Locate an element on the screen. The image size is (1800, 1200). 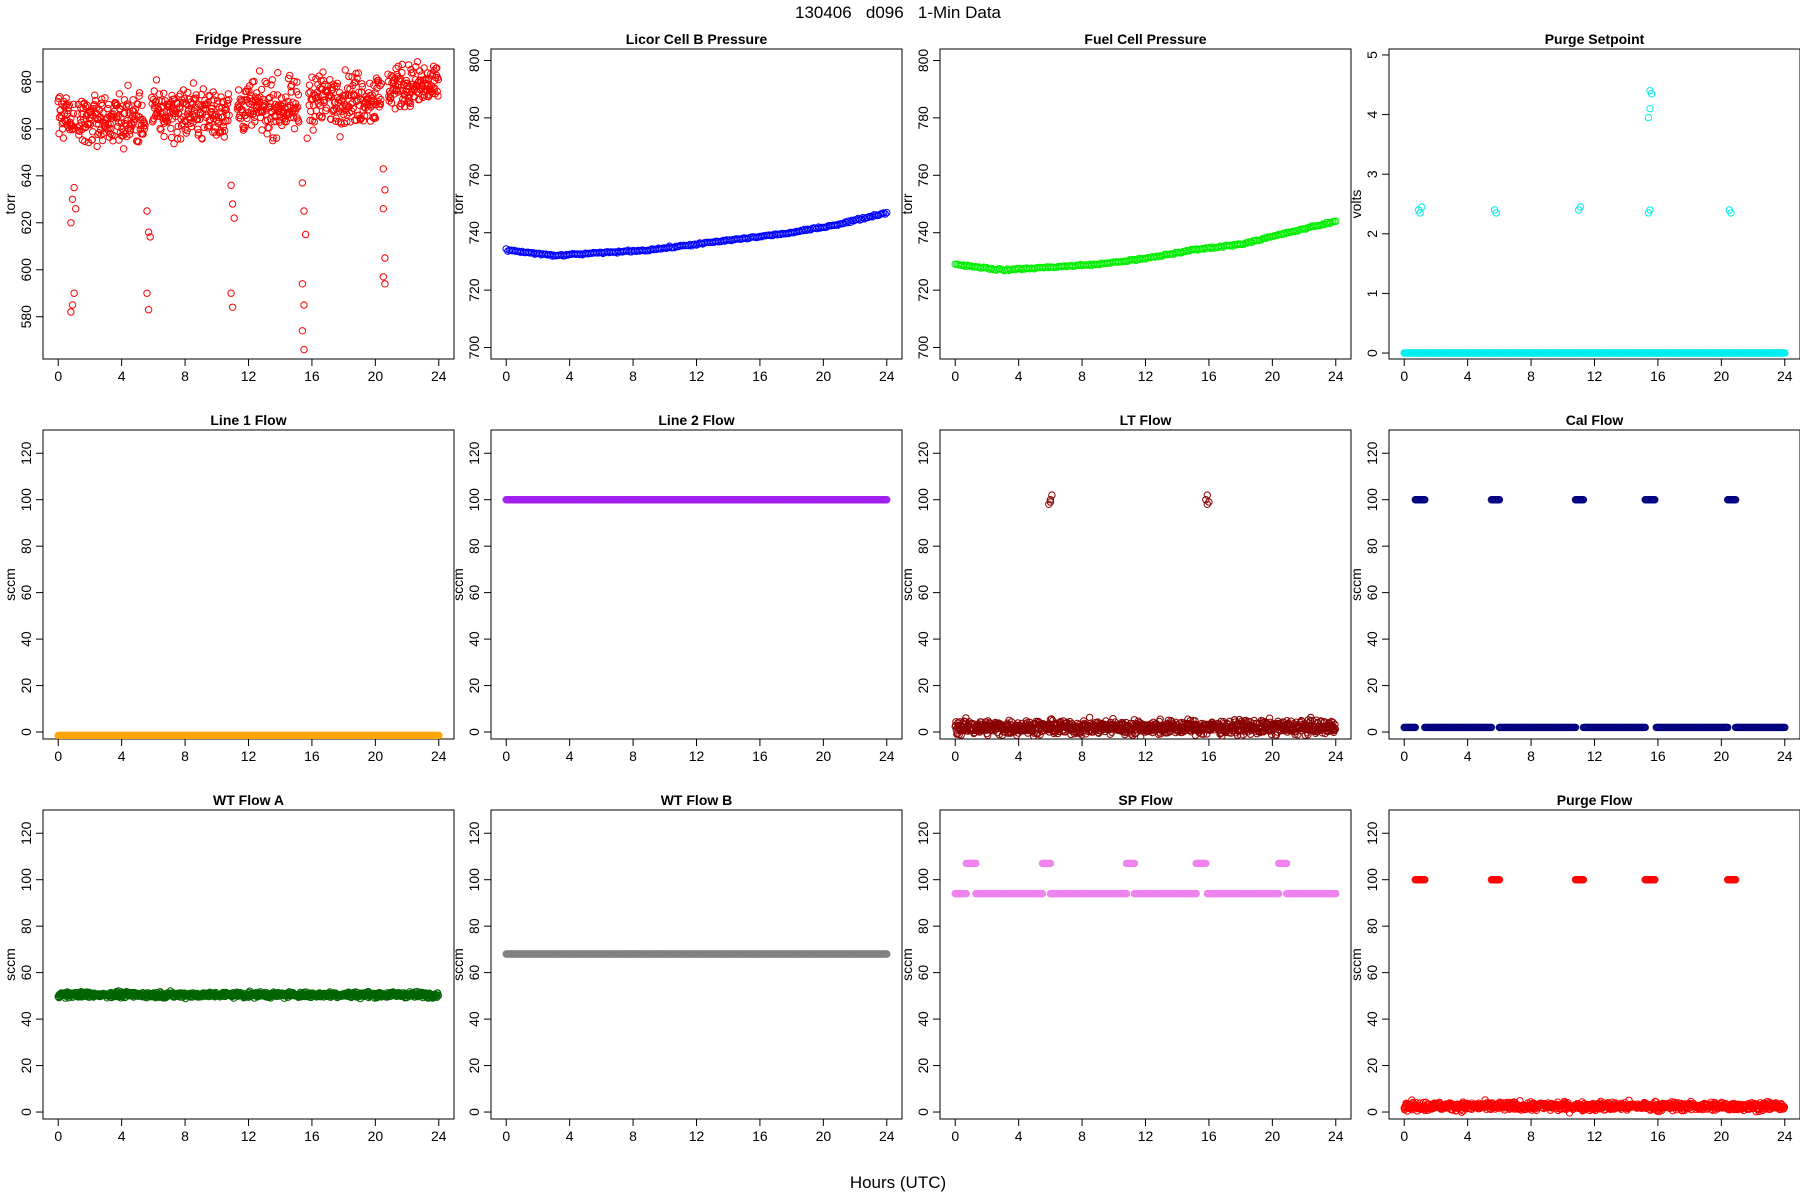
y-axis-label: sccm is located at coordinates (10, 964).